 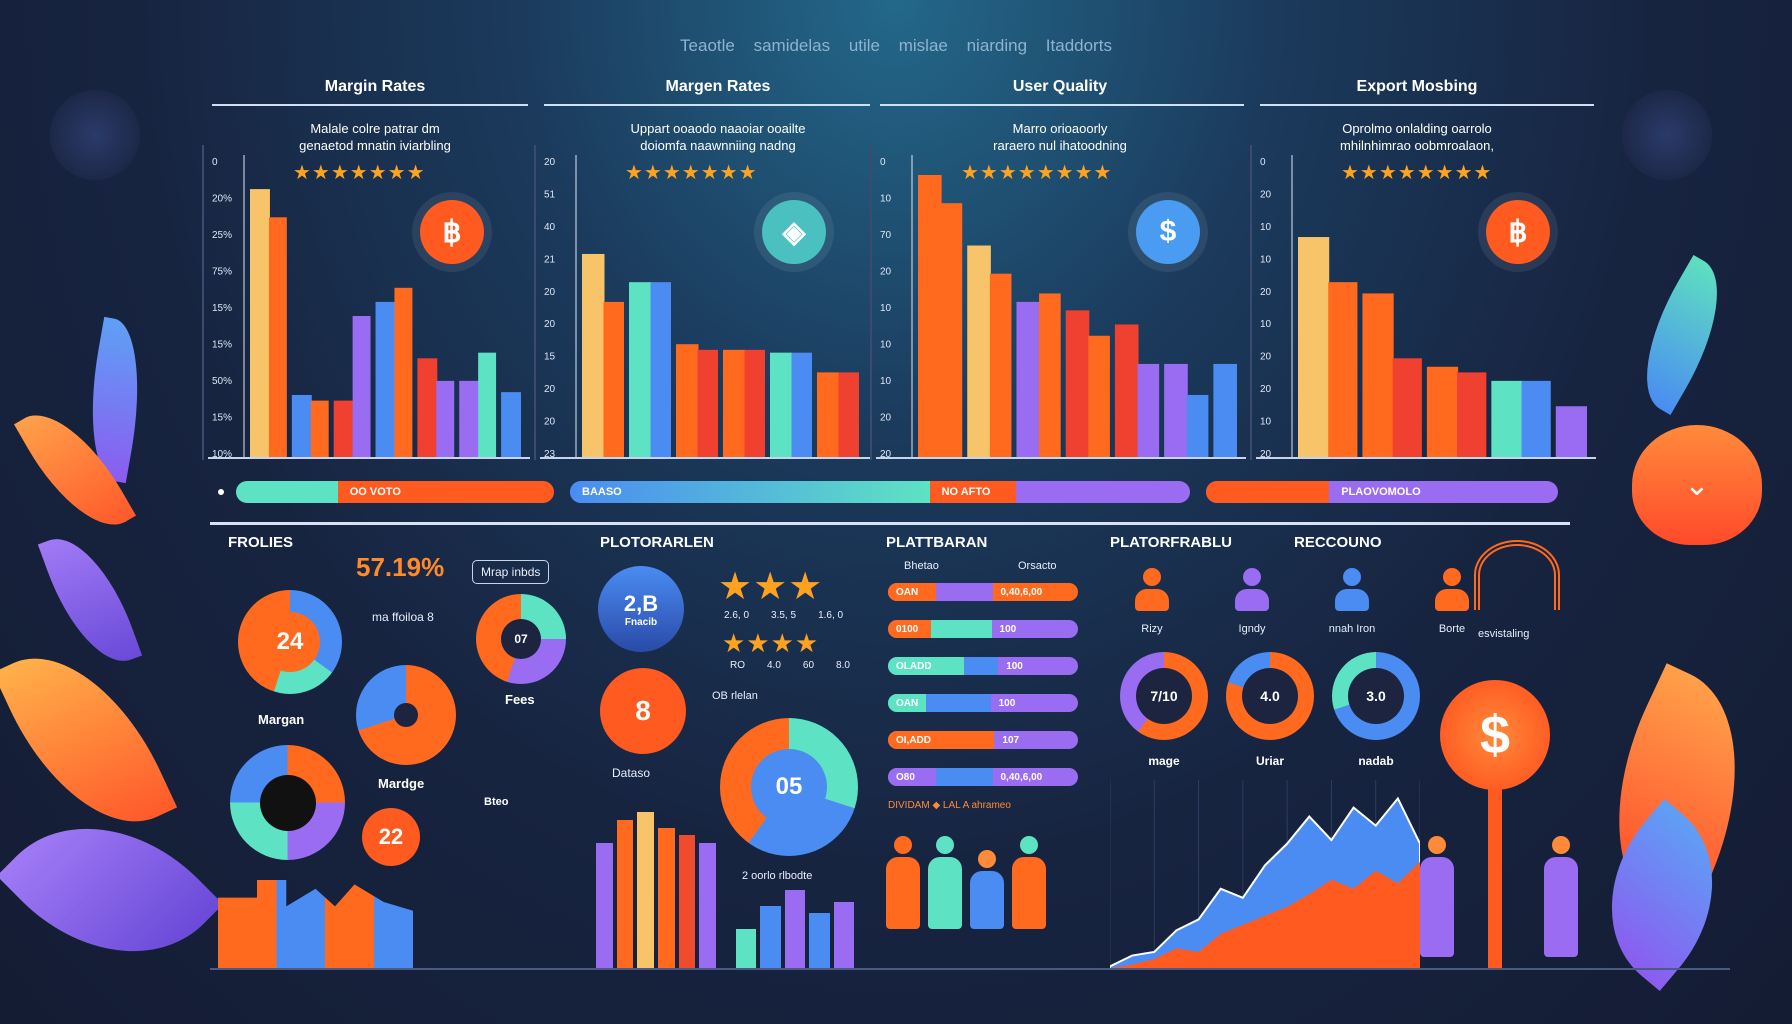 I want to click on people-row: Rizy Igndy nnah Iron Borte, so click(x=1302, y=601).